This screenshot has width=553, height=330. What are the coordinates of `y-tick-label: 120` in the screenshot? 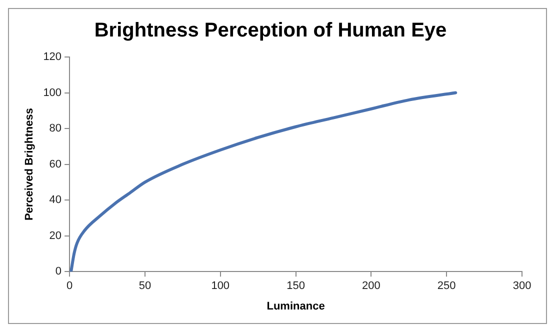 It's located at (52, 57).